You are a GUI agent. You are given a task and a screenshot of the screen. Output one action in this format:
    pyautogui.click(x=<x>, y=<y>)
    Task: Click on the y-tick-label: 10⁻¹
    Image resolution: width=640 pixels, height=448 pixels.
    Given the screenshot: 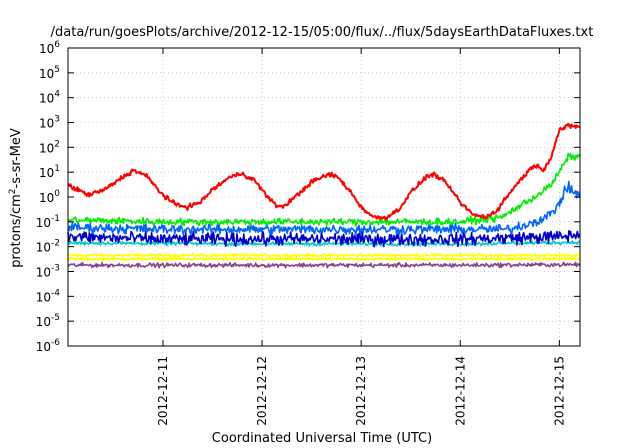 What is the action you would take?
    pyautogui.click(x=48, y=222)
    